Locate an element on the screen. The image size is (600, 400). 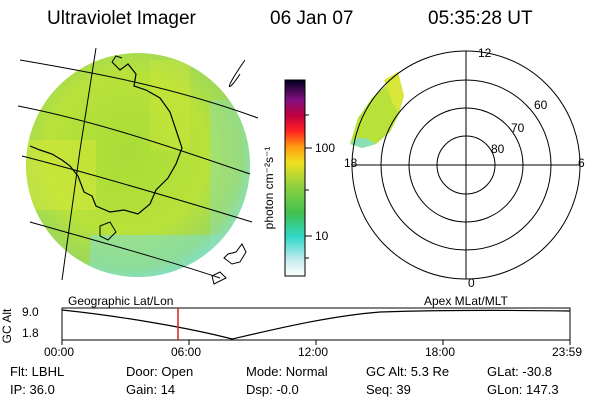
projection-right-label: Apex MLat/MLT is located at coordinates (466, 301).